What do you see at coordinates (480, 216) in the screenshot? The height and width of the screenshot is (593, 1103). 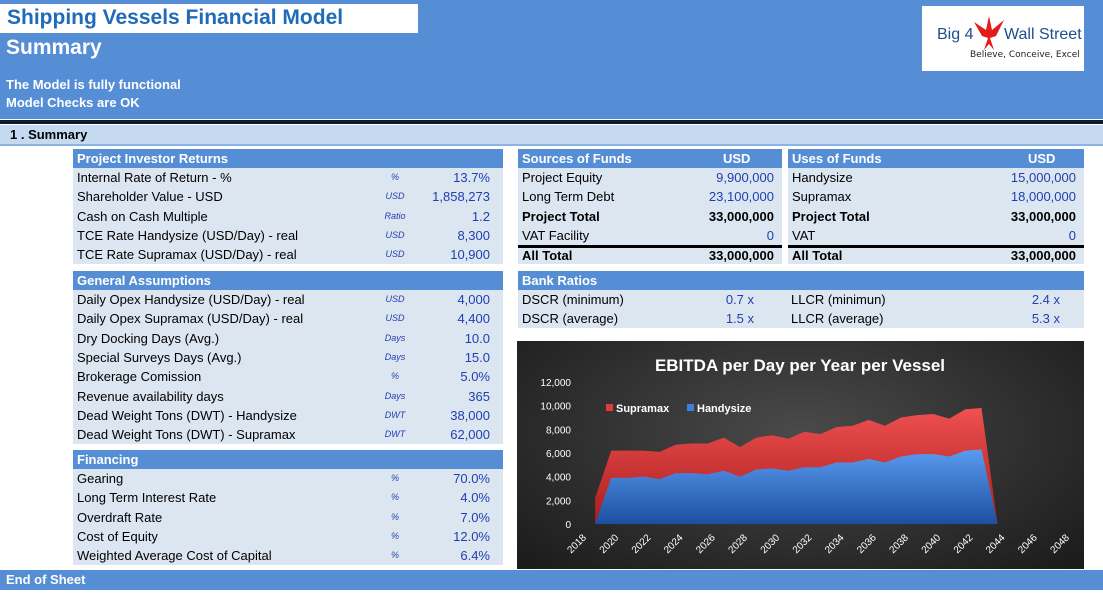 I see `investor-returns-value: 1.2` at bounding box center [480, 216].